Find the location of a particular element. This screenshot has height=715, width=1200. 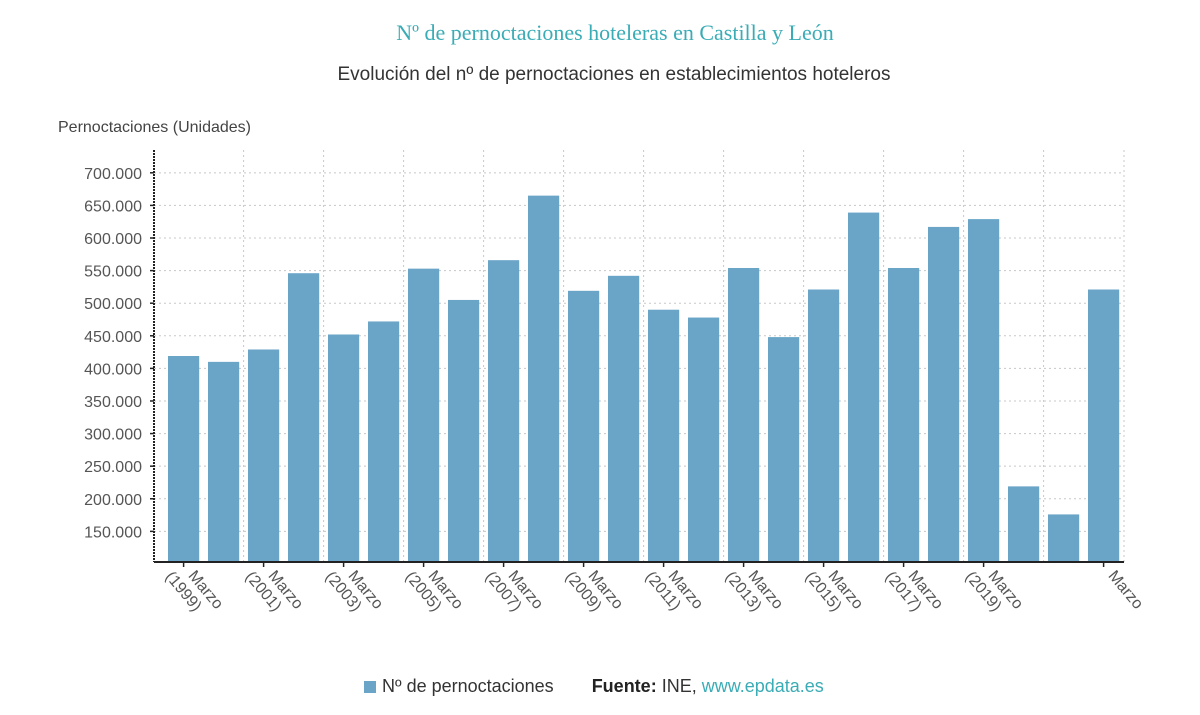

x-tick-label: Marzo(1999) is located at coordinates (194, 591).